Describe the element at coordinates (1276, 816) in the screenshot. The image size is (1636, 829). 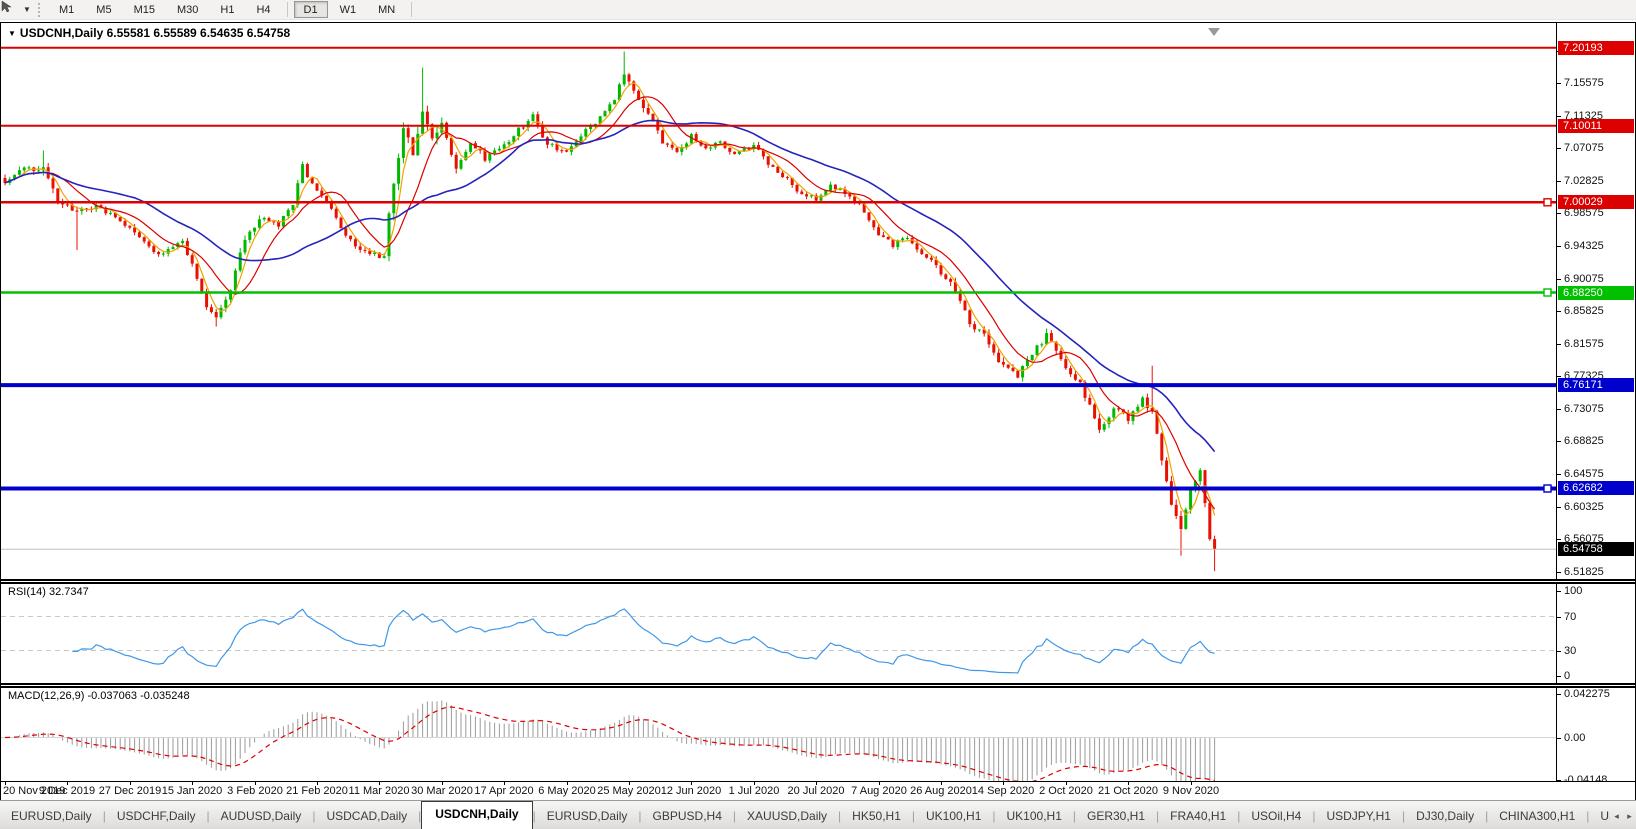
I see `chart-tab-usoil-h4: USOil,H4` at that location.